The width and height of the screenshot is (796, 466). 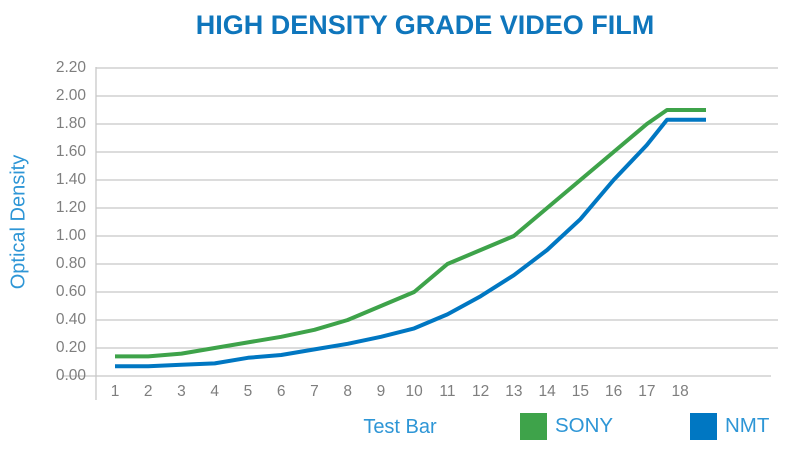 I want to click on x-tick-label: 18, so click(x=680, y=391).